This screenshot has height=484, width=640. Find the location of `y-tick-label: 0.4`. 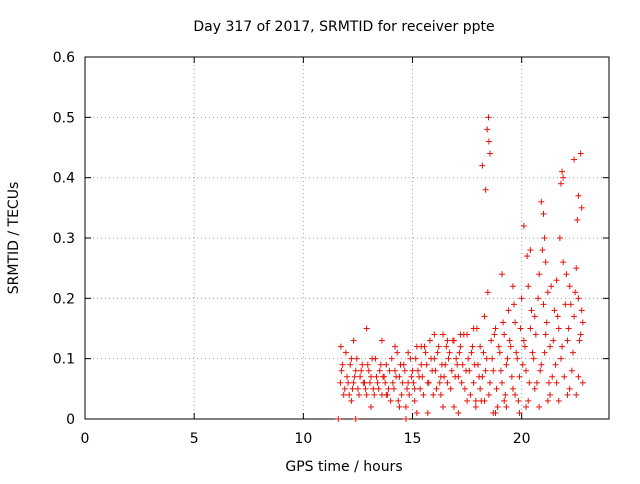

y-tick-label: 0.4 is located at coordinates (64, 179).